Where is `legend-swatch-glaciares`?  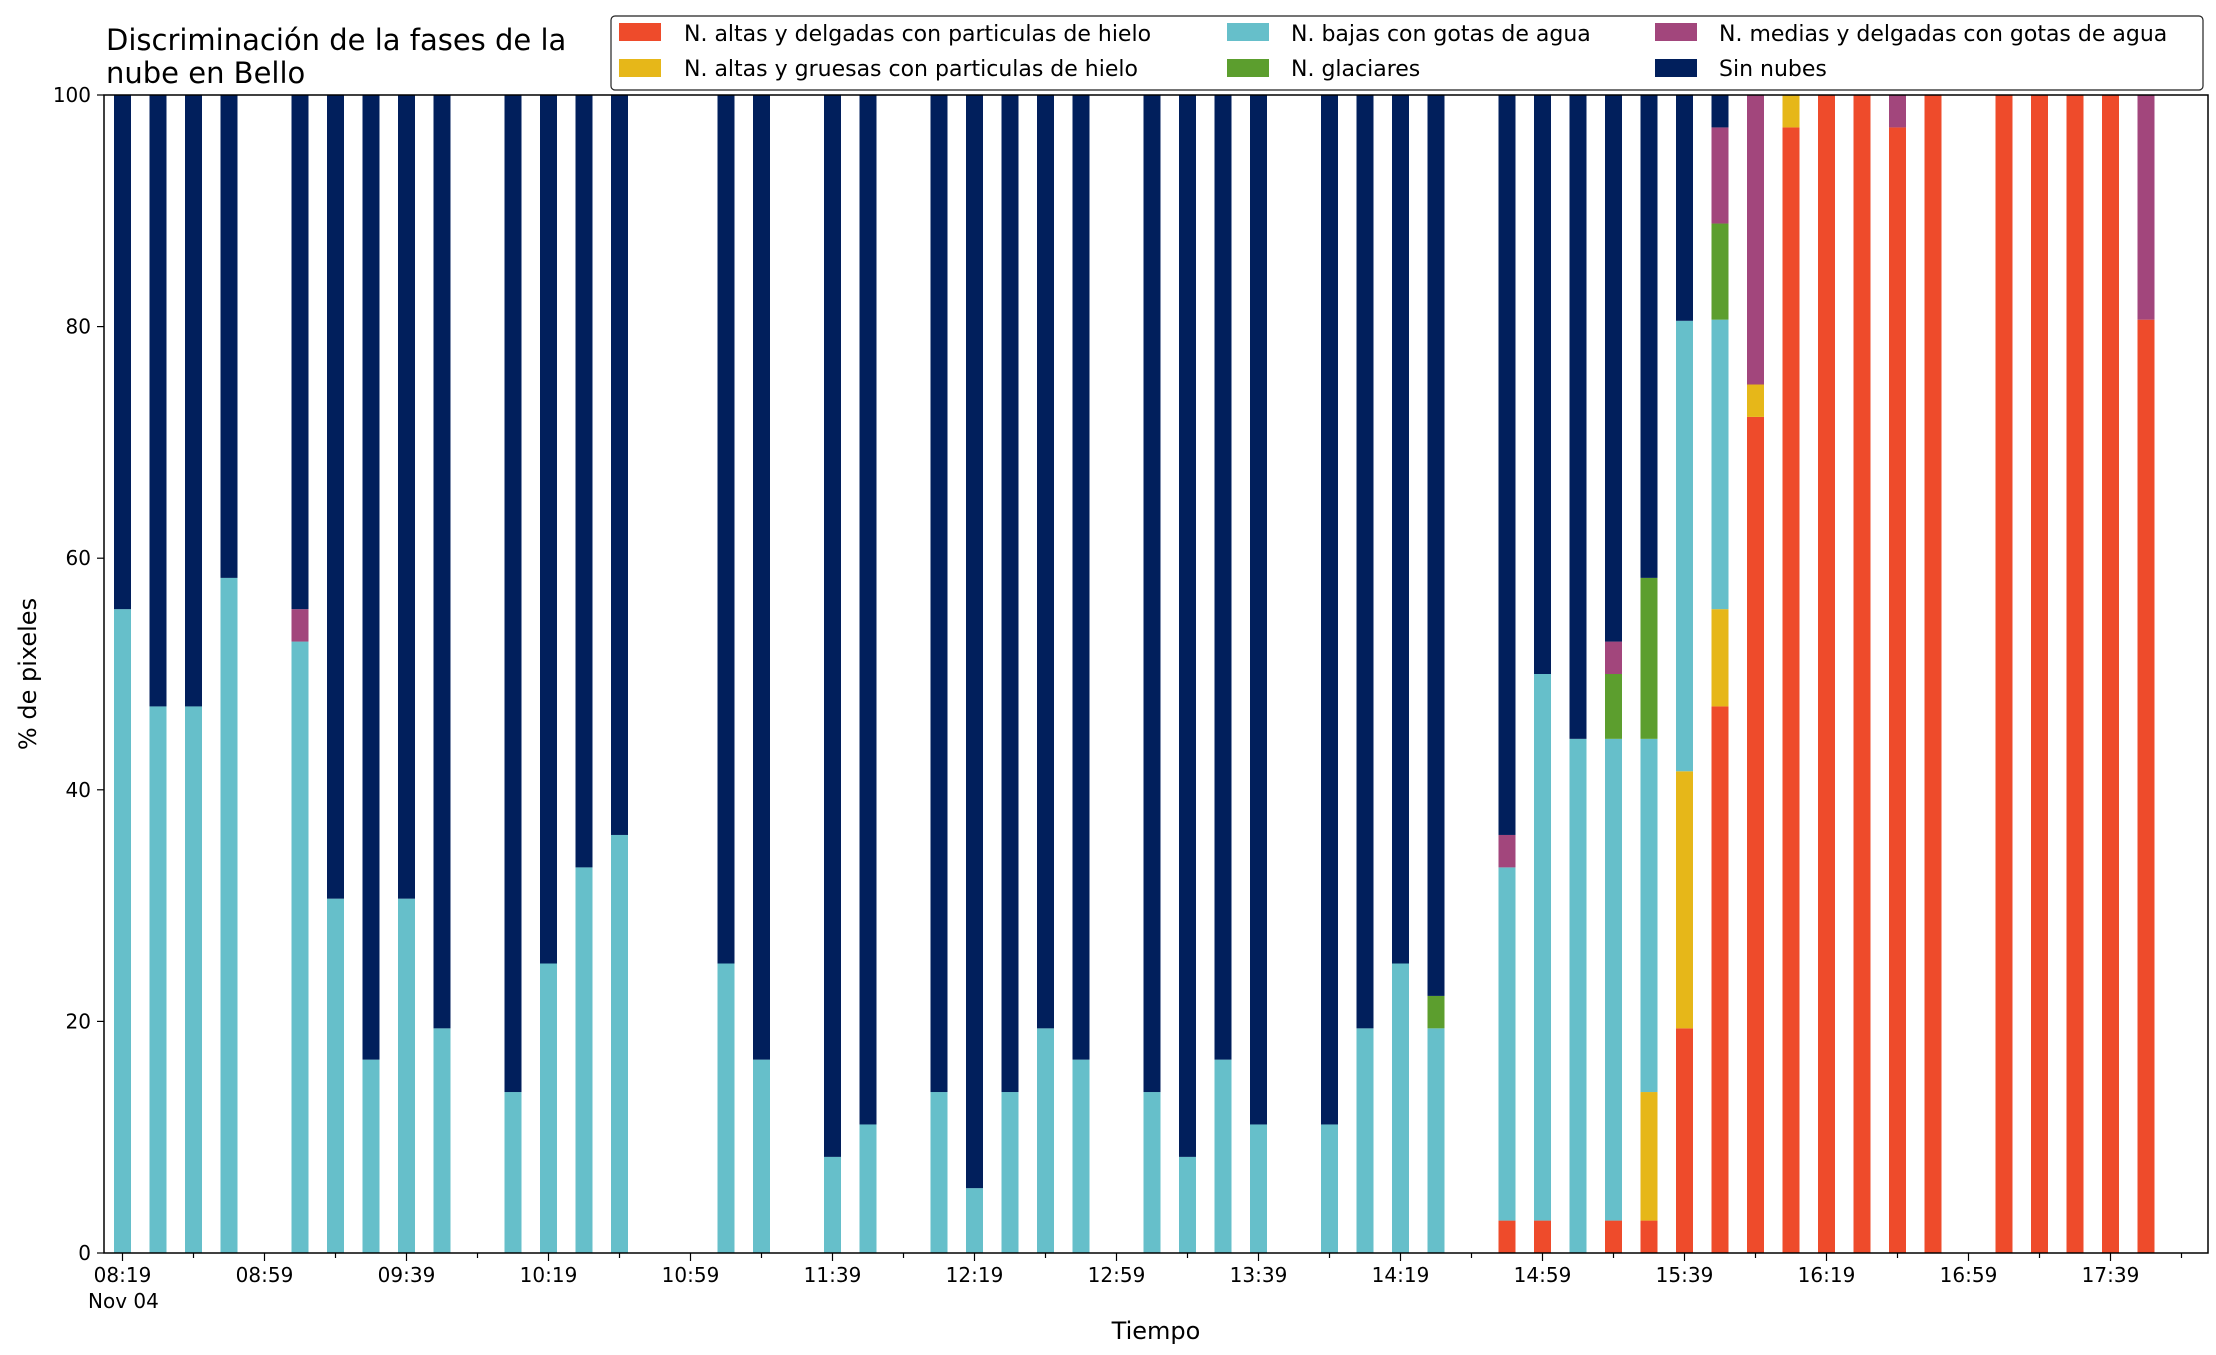 legend-swatch-glaciares is located at coordinates (1248, 68).